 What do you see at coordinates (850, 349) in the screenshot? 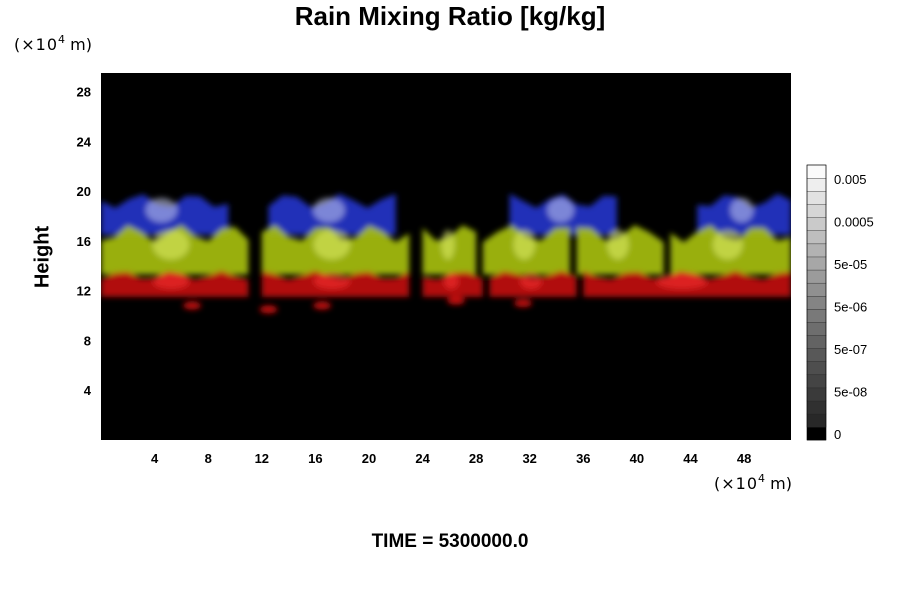
I see `colorbar-label-4: 5e-07` at bounding box center [850, 349].